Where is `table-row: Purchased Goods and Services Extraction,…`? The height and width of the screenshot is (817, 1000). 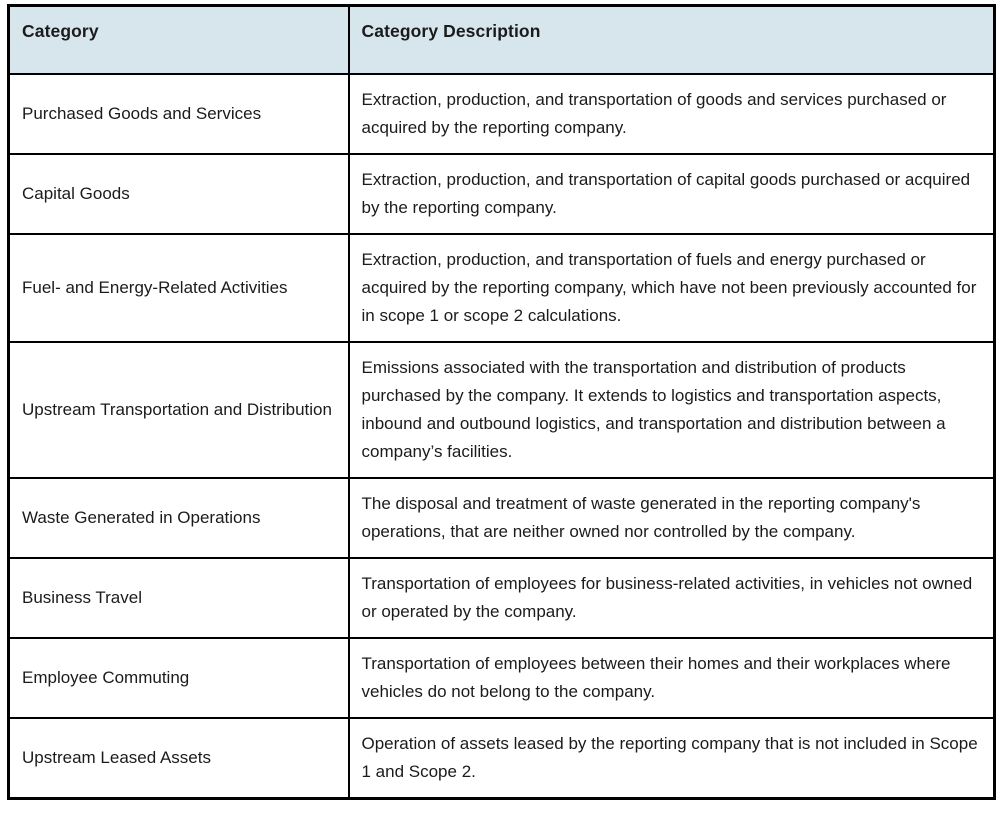
table-row: Purchased Goods and Services Extraction,… is located at coordinates (501, 113).